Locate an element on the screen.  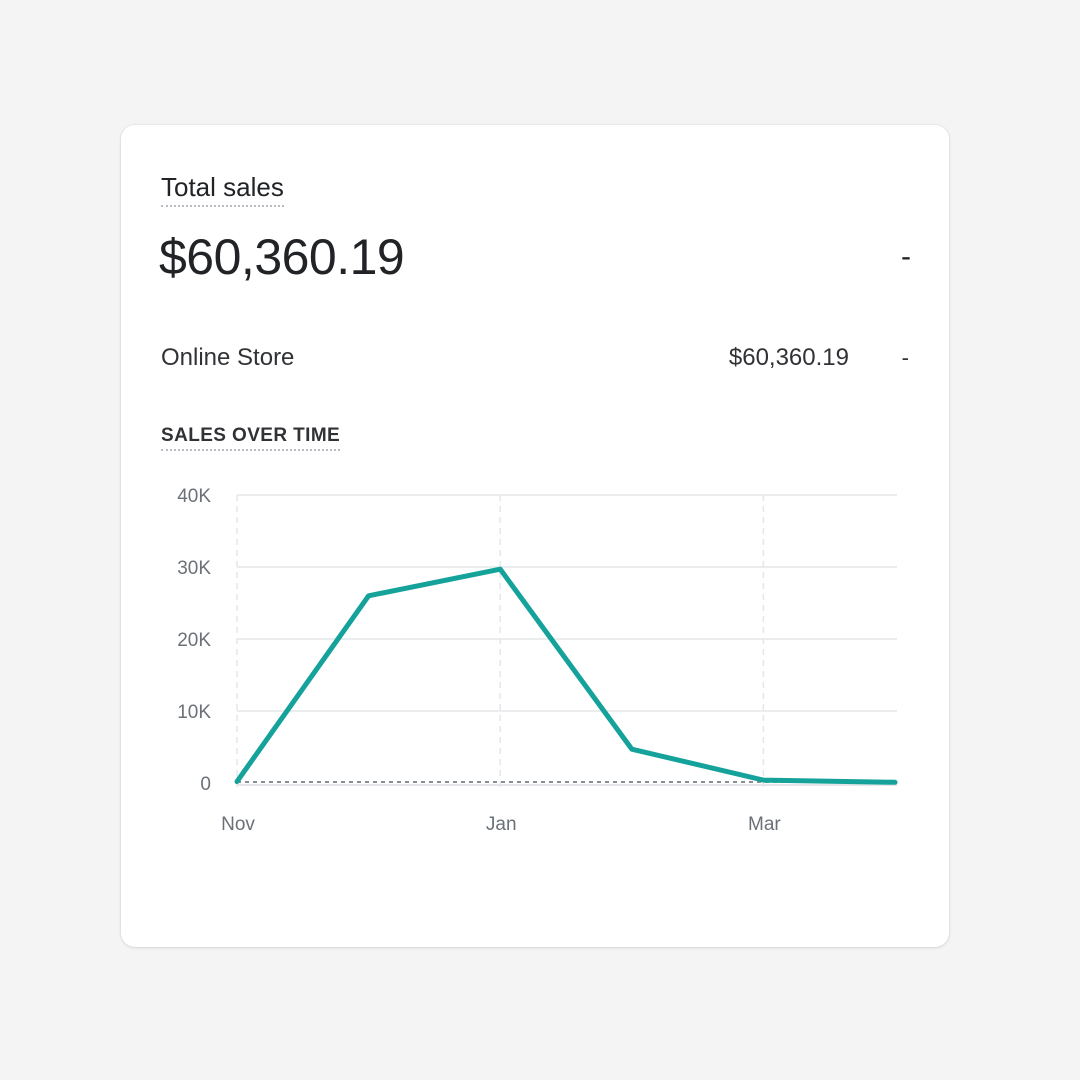
sales-over-time-title: SALES OVER TIME is located at coordinates (251, 437).